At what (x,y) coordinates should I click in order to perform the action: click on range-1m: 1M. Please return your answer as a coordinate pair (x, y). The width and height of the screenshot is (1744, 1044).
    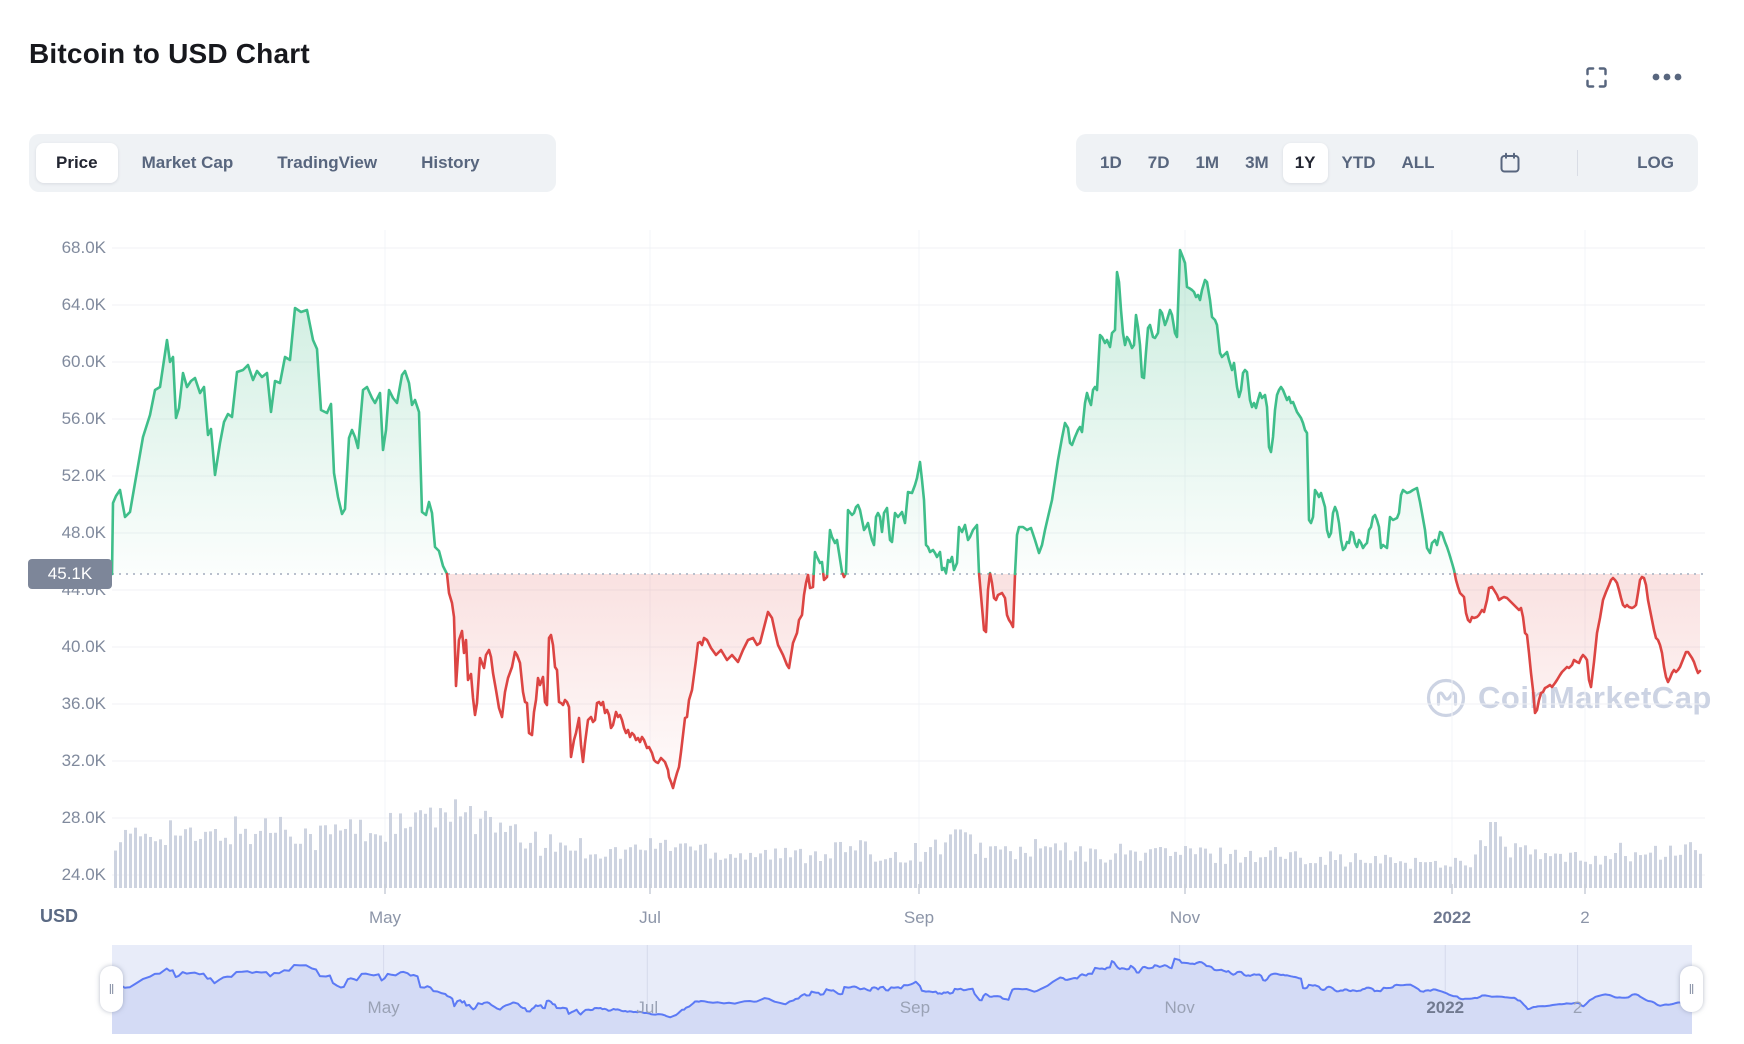
    Looking at the image, I should click on (1207, 163).